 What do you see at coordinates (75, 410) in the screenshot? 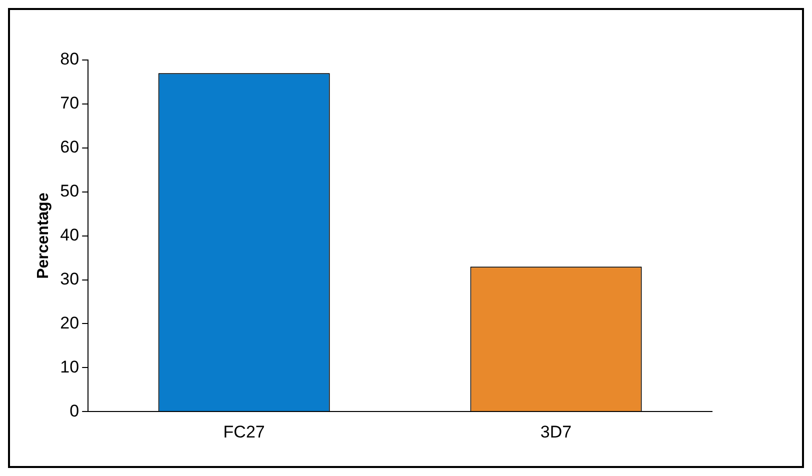
I see `y-tick-label: 0` at bounding box center [75, 410].